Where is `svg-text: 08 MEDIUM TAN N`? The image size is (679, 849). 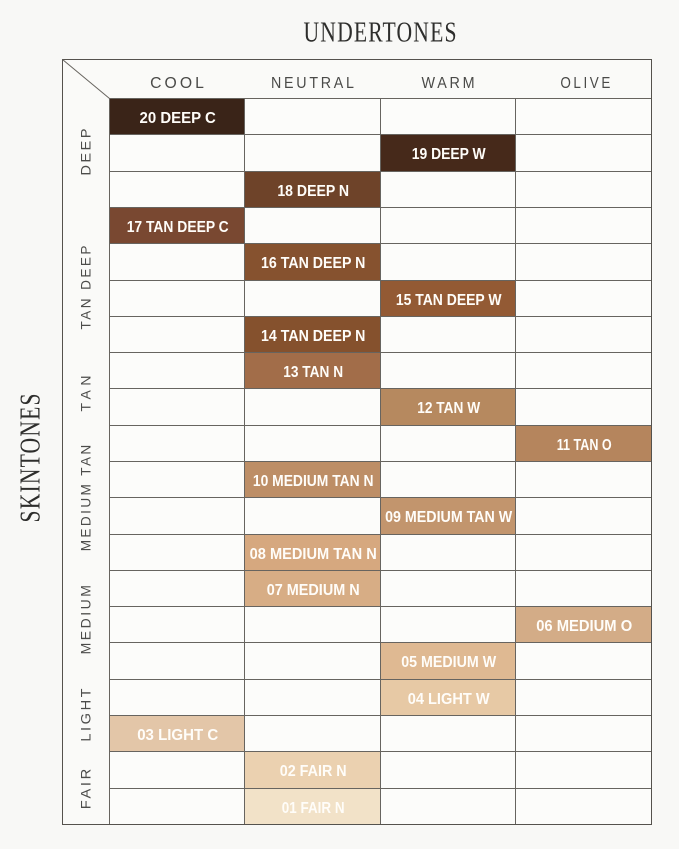 svg-text: 08 MEDIUM TAN N is located at coordinates (313, 554).